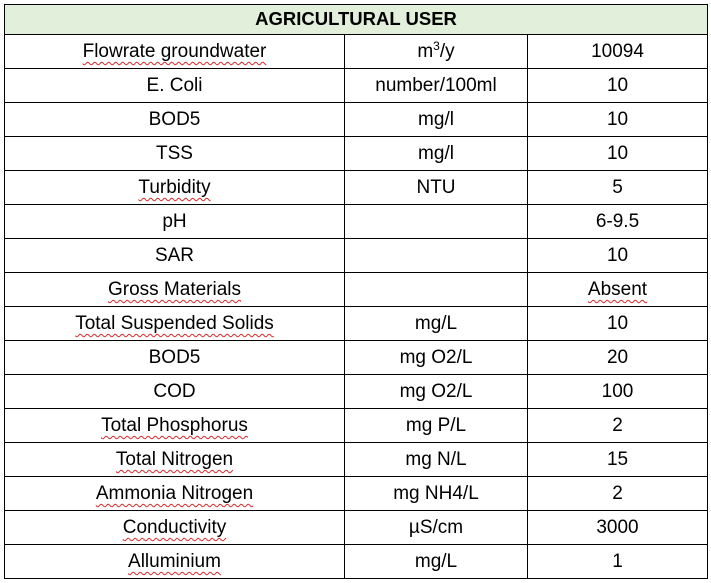  I want to click on parameter-cell: SAR, so click(174, 255).